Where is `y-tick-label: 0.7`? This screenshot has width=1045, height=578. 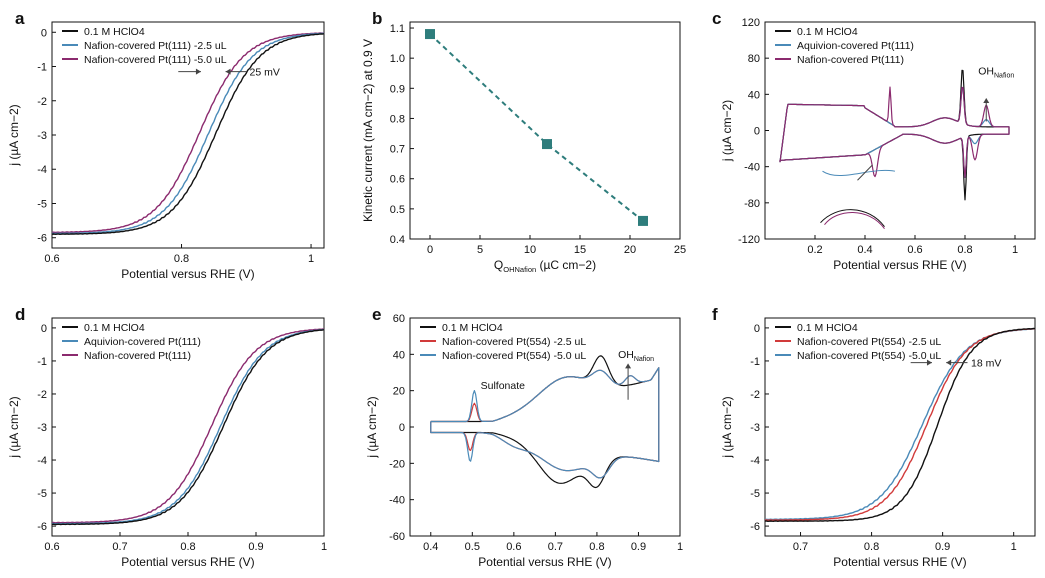 y-tick-label: 0.7 is located at coordinates (397, 150).